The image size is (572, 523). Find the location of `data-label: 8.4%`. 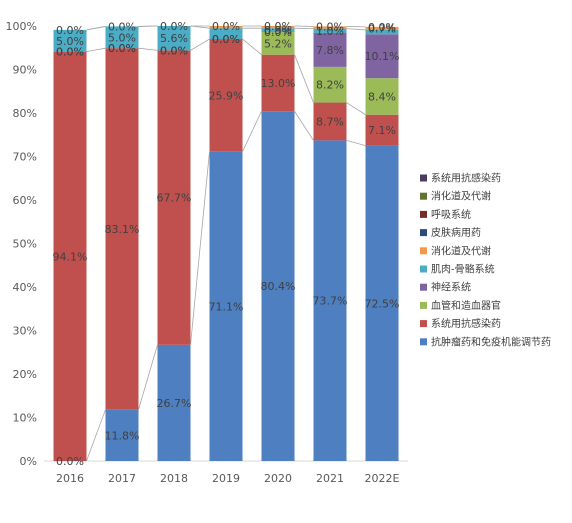

data-label: 8.4% is located at coordinates (382, 96).